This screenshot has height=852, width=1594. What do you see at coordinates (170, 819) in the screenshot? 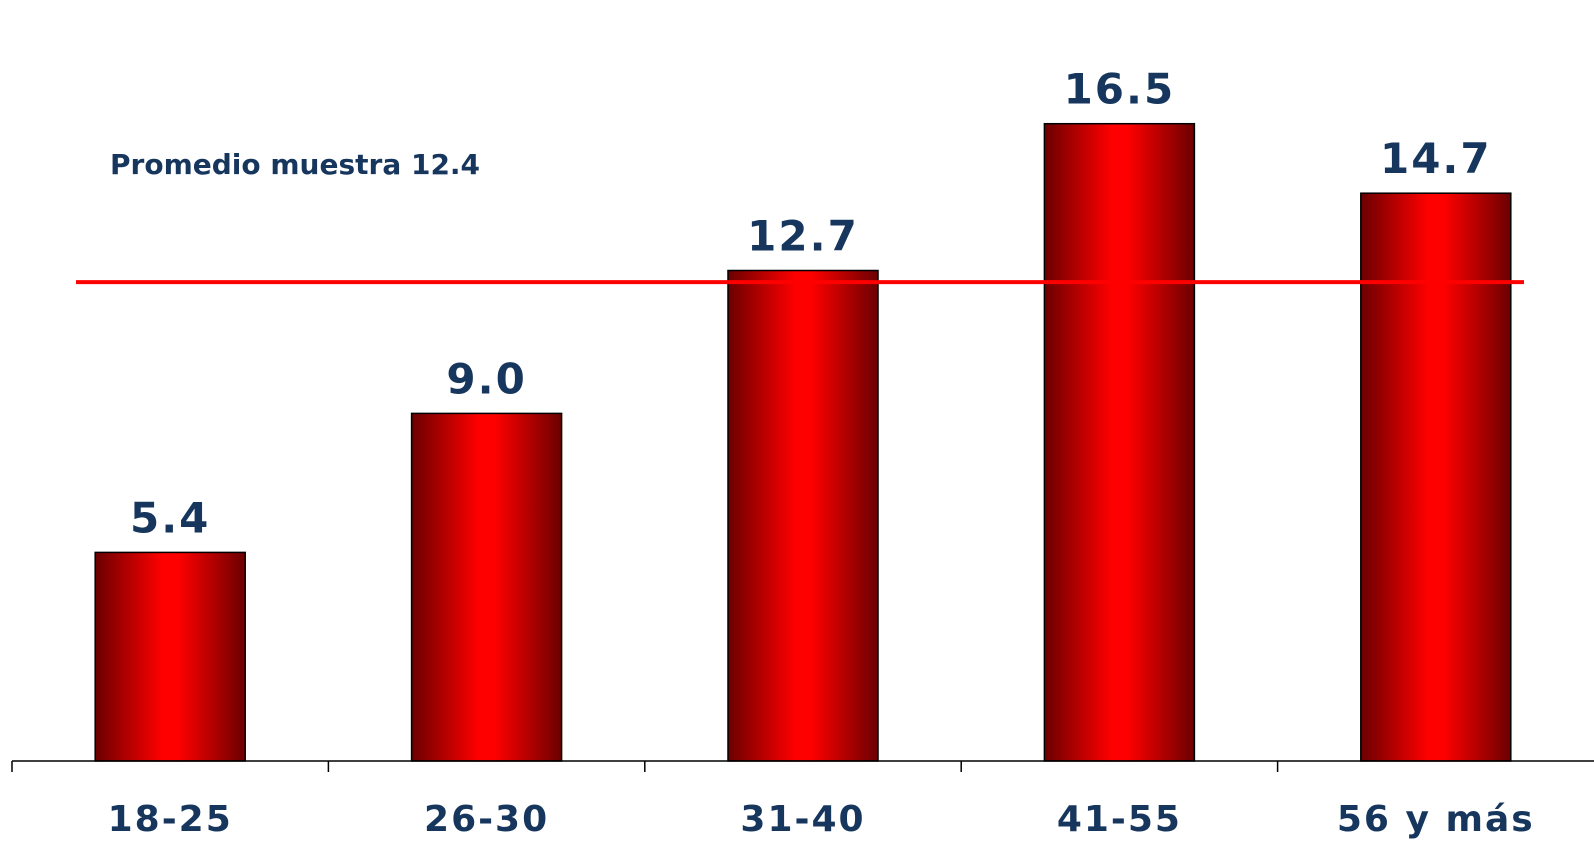
I see `category-label-1: 18-25` at bounding box center [170, 819].